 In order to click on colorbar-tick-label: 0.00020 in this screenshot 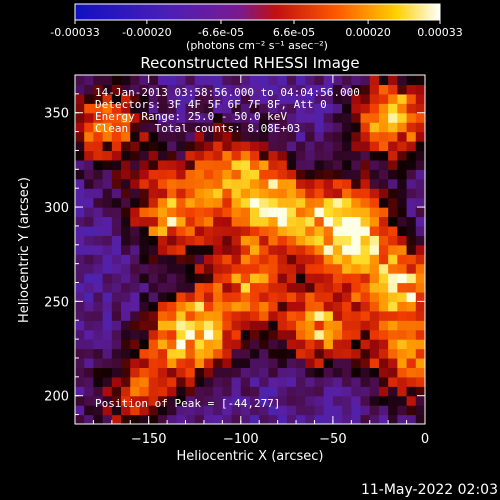, I will do `click(368, 32)`.